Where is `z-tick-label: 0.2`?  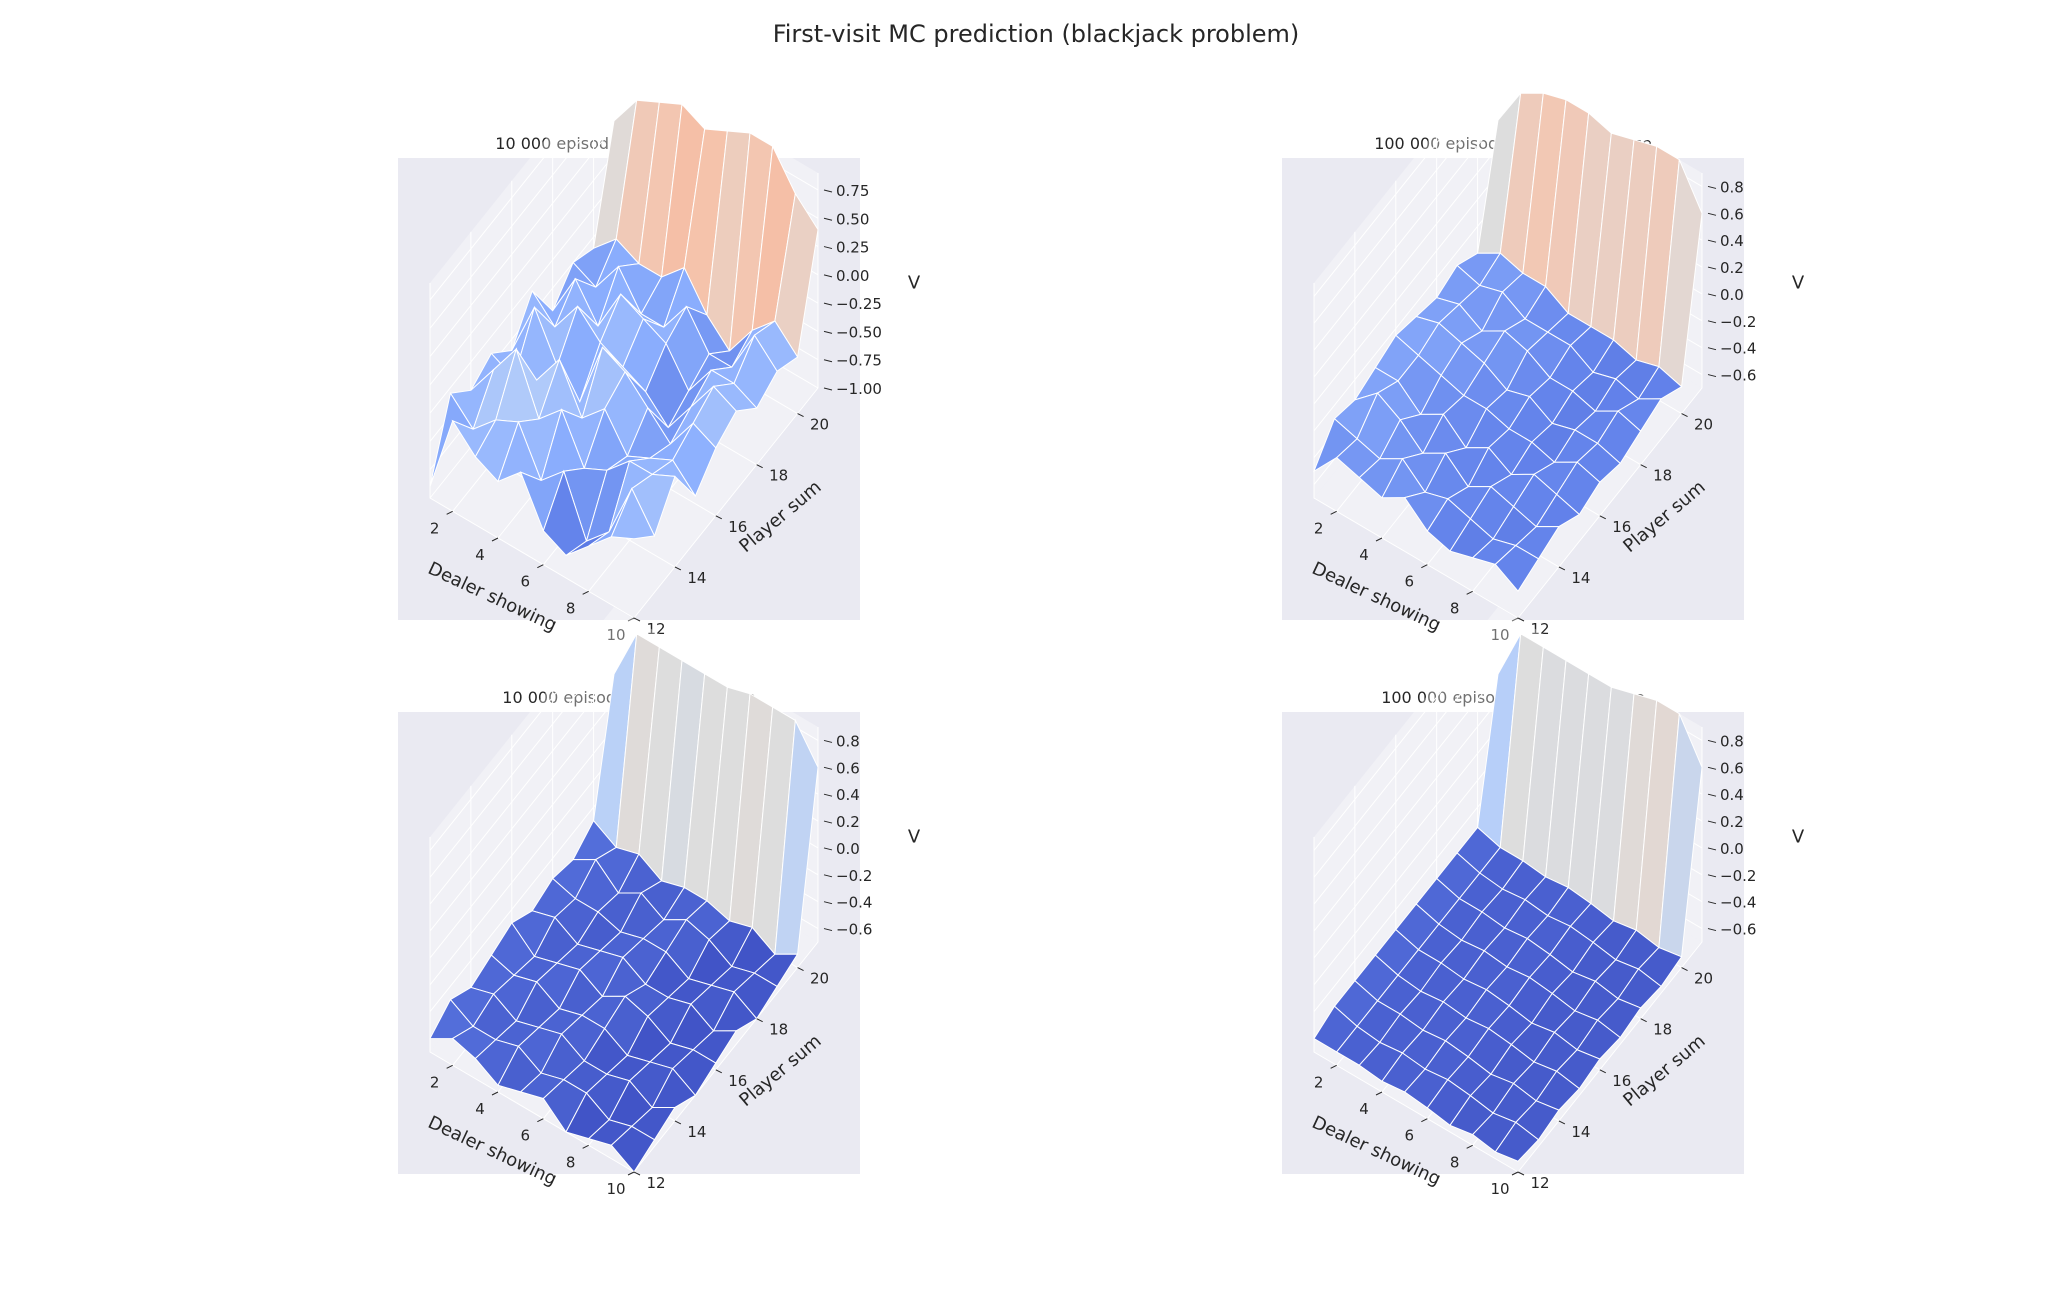 z-tick-label: 0.2 is located at coordinates (1732, 822).